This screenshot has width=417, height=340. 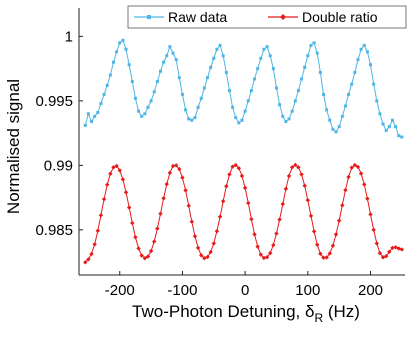 What do you see at coordinates (69, 36) in the screenshot?
I see `y-tick-label: 1` at bounding box center [69, 36].